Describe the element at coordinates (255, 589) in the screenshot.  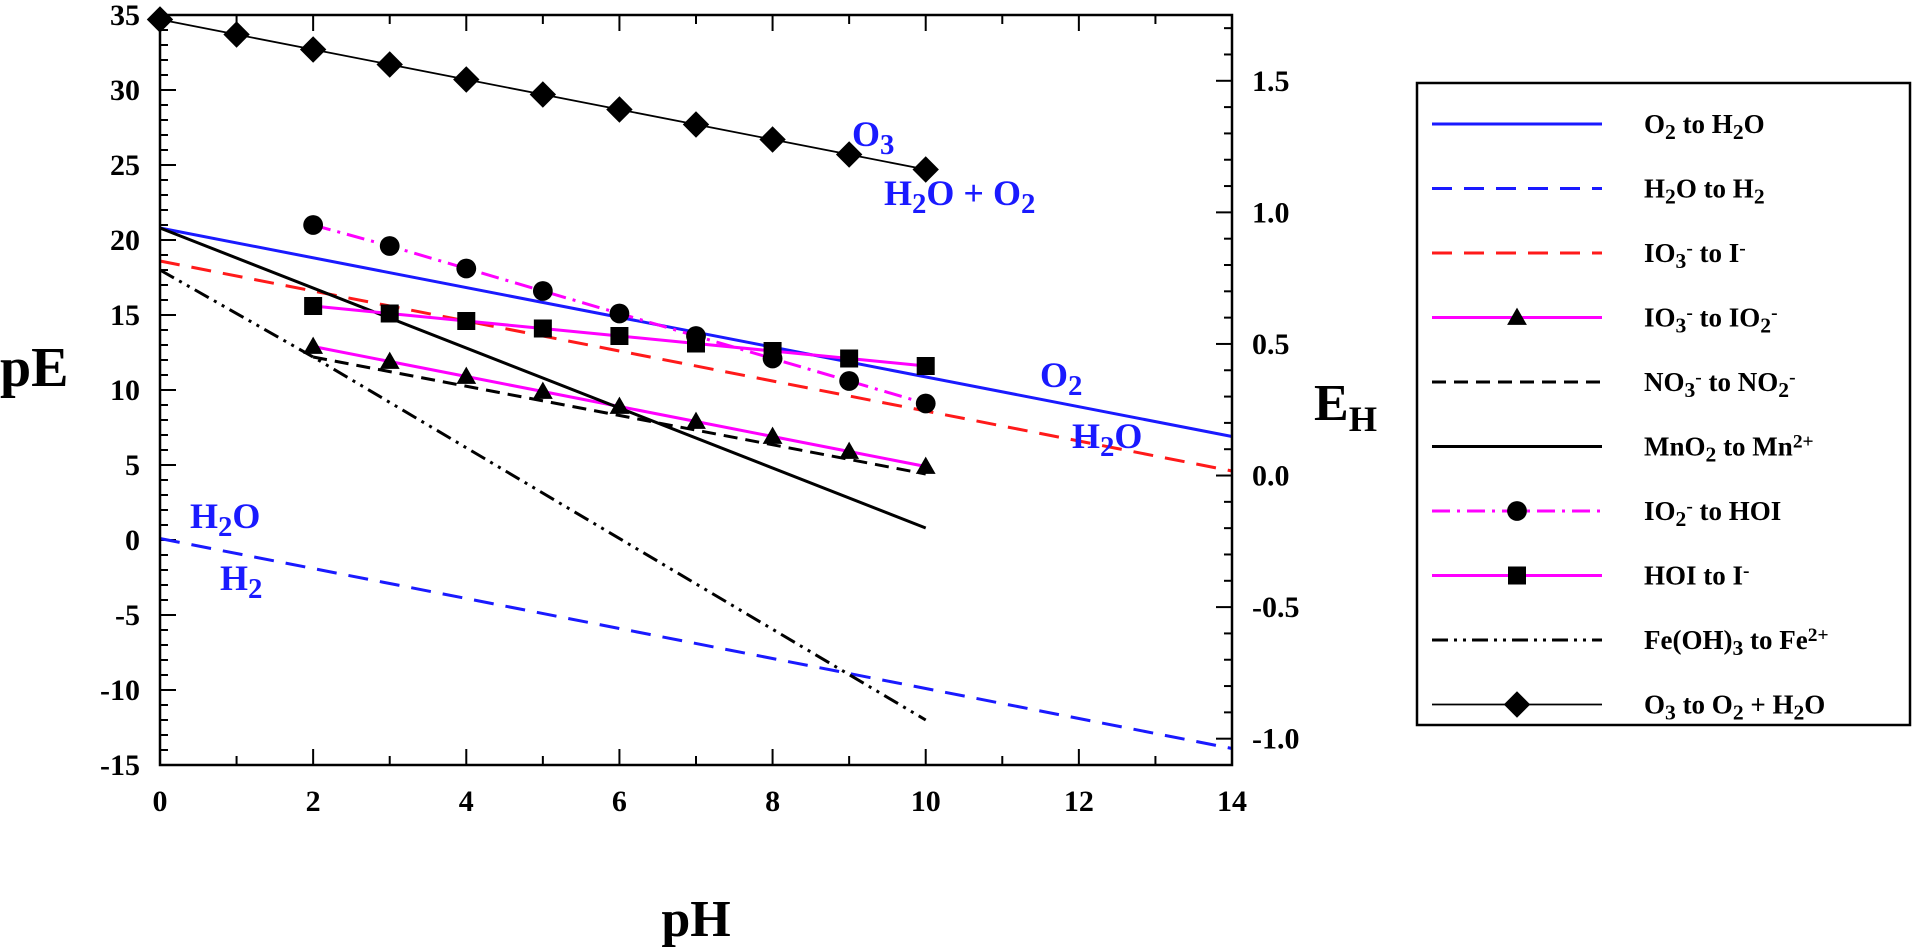
I see `annotation-h2-part: 2` at that location.